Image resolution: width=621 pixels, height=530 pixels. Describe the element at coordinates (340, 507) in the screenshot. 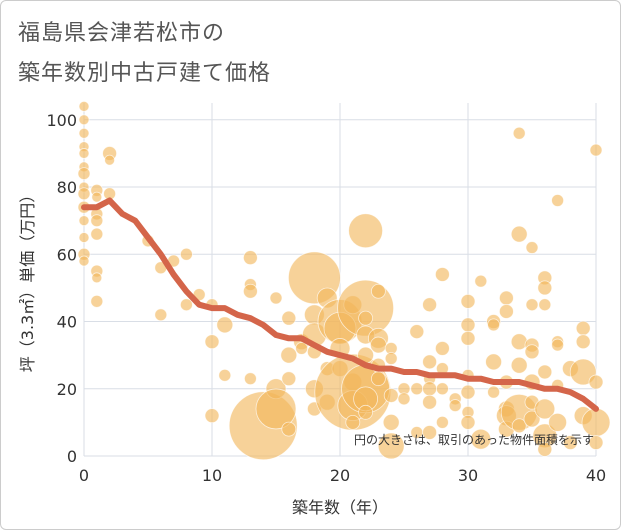

I see `x-axis-label: 築年数（年）` at that location.